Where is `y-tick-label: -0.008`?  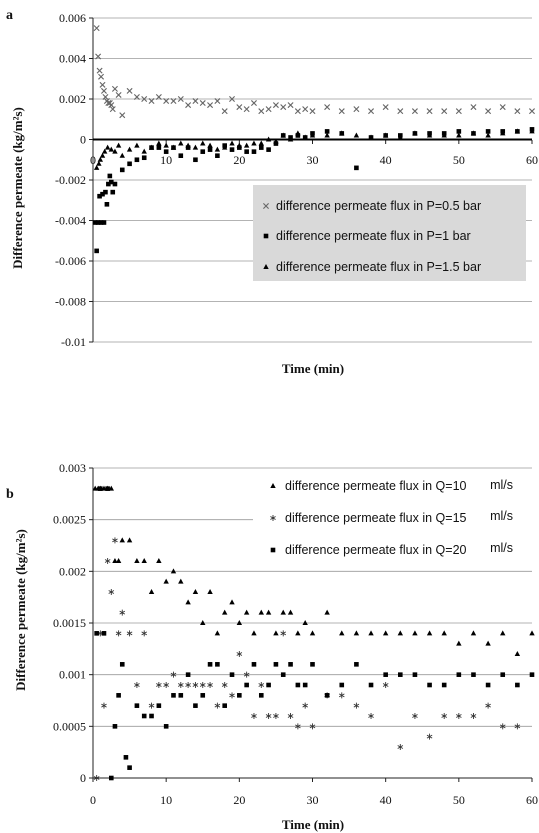
y-tick-label: -0.008 is located at coordinates (70, 302).